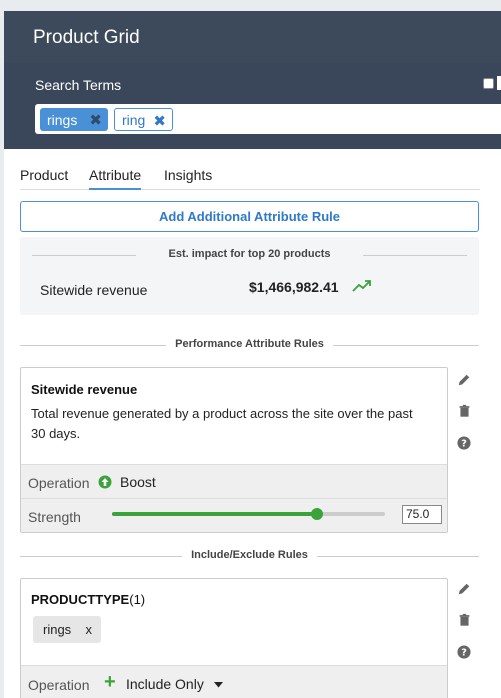  What do you see at coordinates (499, 83) in the screenshot?
I see `search-checkbox-label` at bounding box center [499, 83].